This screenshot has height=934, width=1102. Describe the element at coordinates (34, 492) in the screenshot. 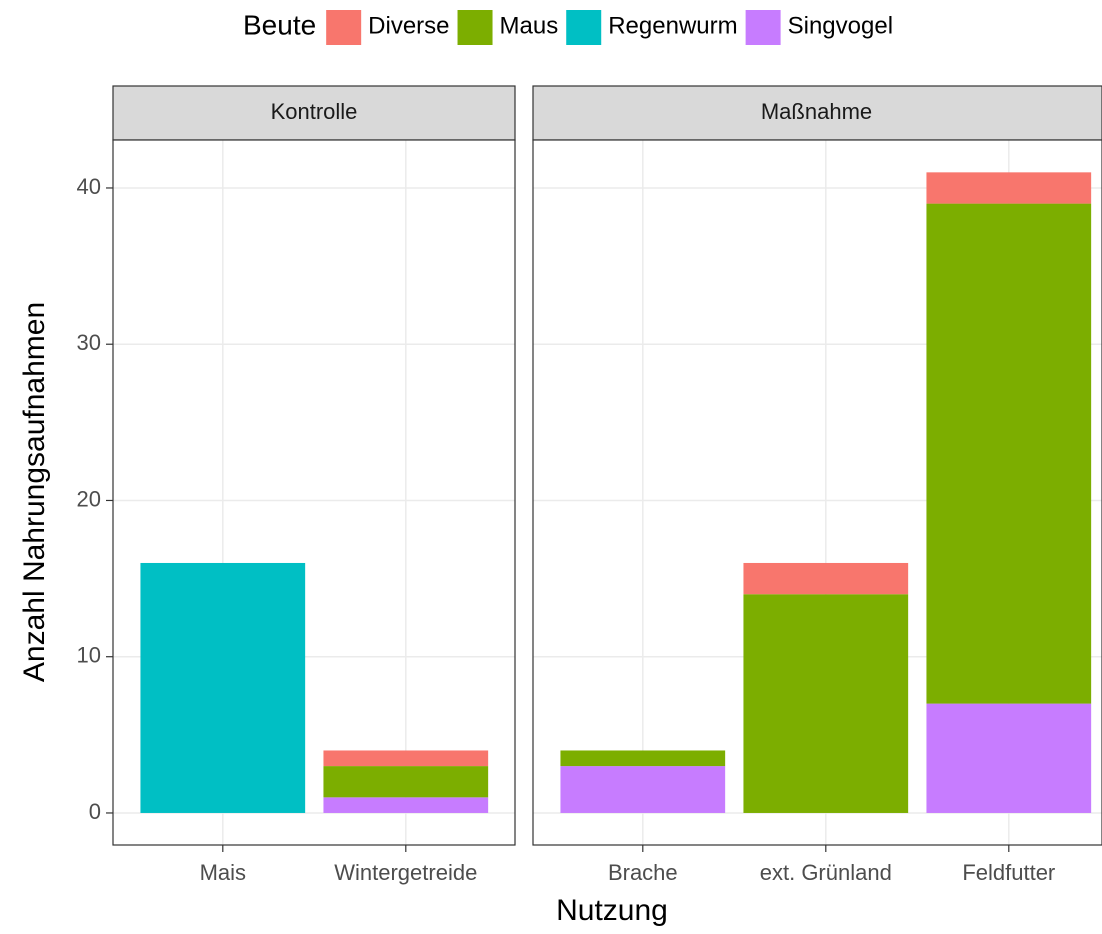

I see `y-axis-title: Anzahl Nahrungsaufnahmen` at that location.